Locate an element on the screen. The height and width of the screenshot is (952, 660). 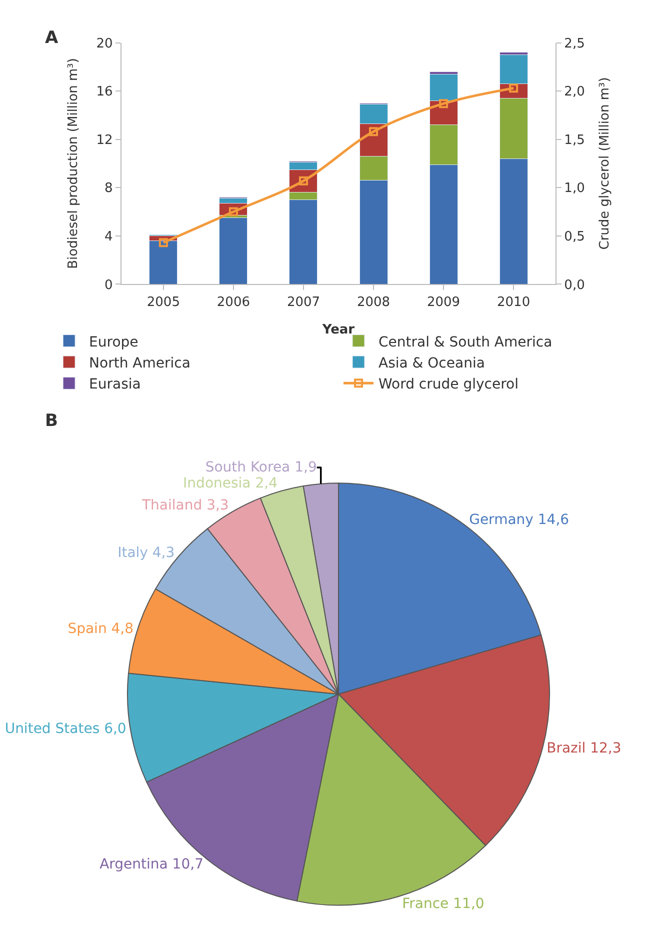
x-axis-title: Year is located at coordinates (338, 330).